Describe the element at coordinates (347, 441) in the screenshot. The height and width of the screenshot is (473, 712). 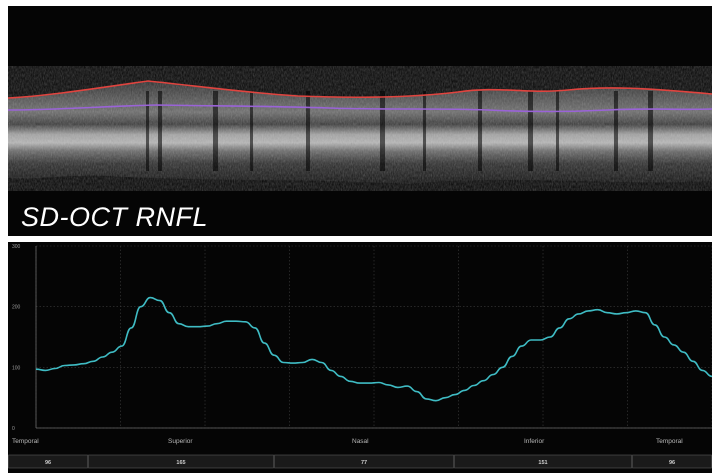
I see `sector-labels: Temporal Superior Nasal Inferior Temporal` at that location.